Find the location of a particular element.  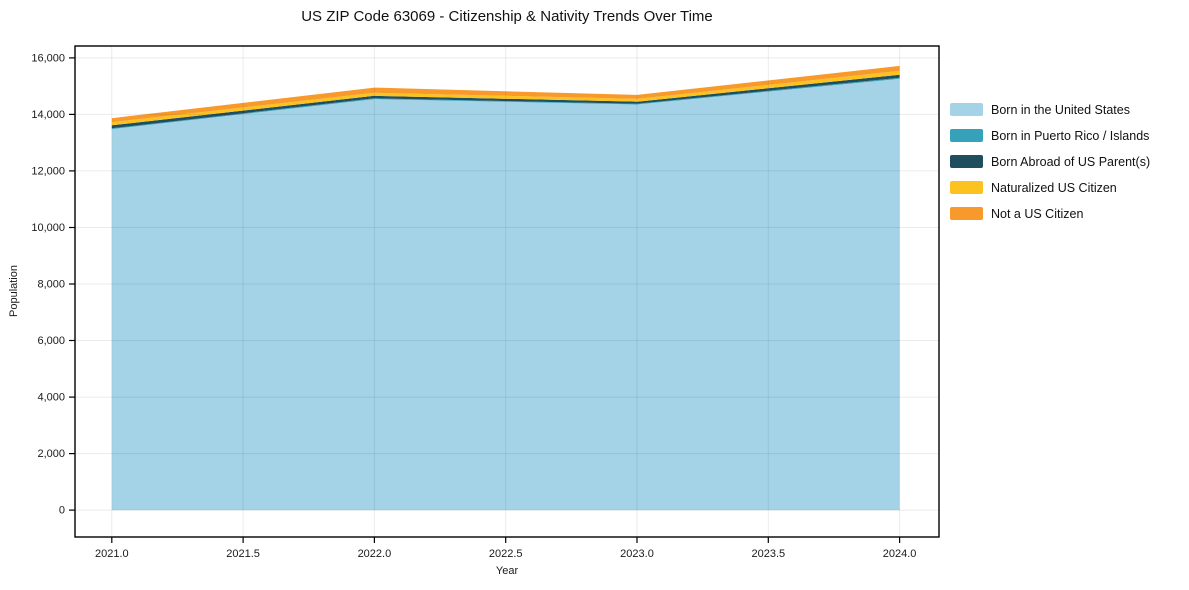

svg-text: 0 is located at coordinates (62, 511).